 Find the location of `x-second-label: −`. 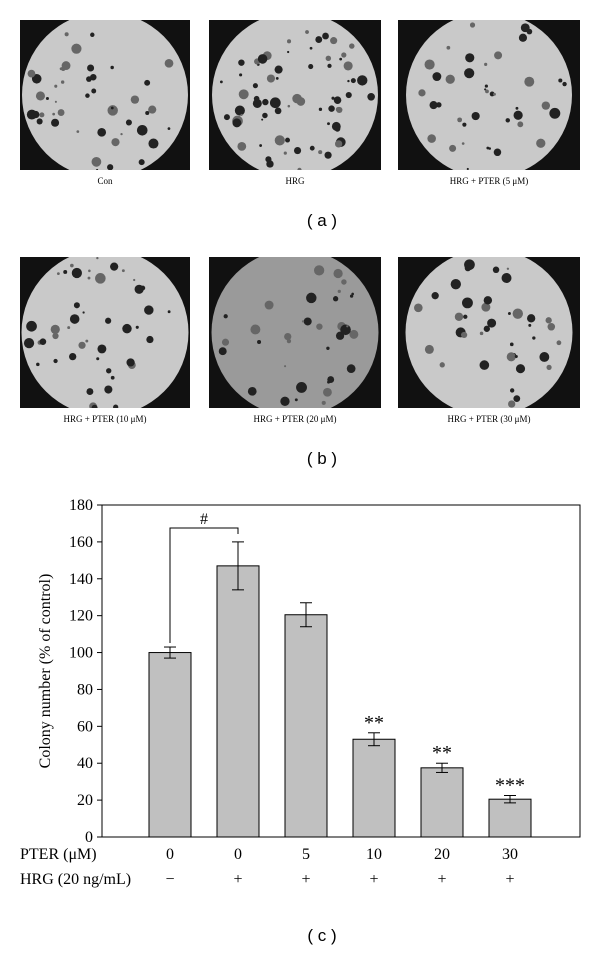

x-second-label: − is located at coordinates (169, 879).